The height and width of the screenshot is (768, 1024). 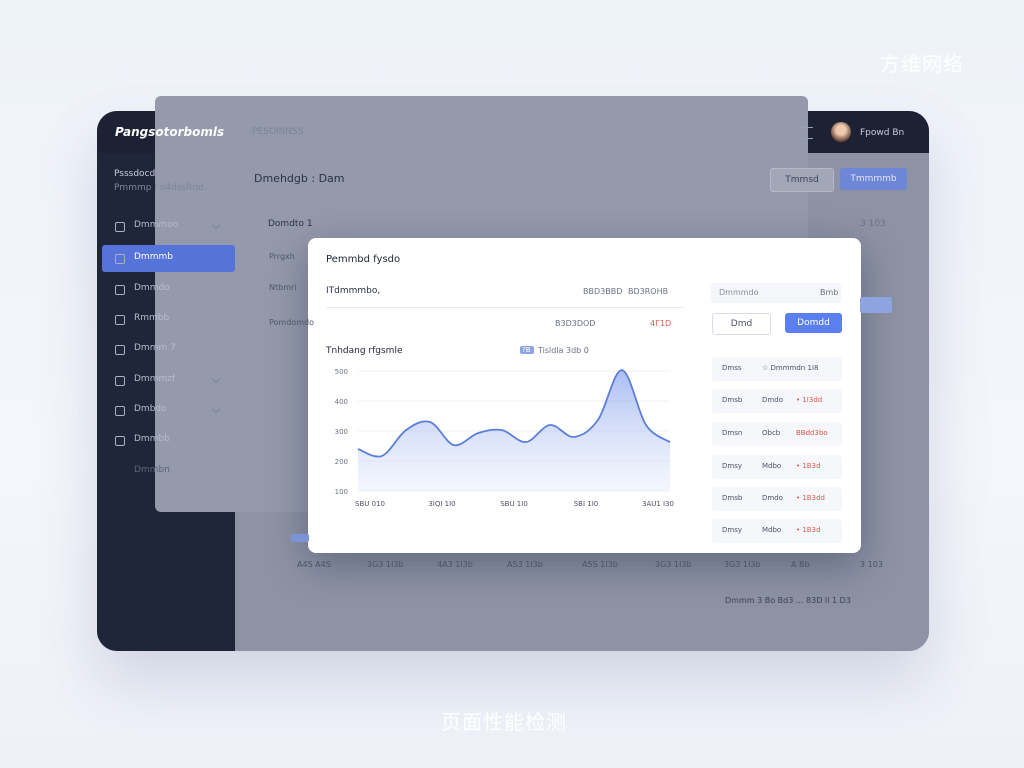 What do you see at coordinates (156, 225) in the screenshot?
I see `nav-item: Dmmmoo` at bounding box center [156, 225].